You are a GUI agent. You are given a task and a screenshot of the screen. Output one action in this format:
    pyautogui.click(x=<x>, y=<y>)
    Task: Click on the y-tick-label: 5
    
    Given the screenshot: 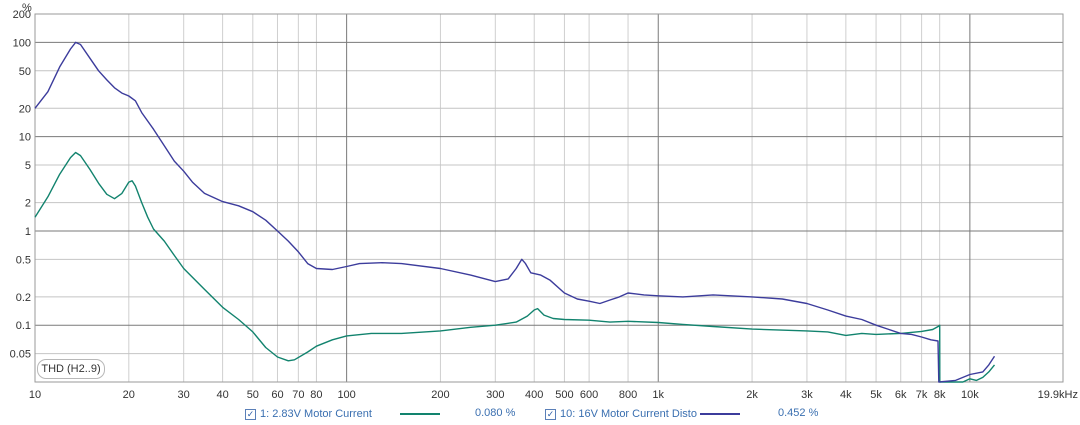 What is the action you would take?
    pyautogui.click(x=28, y=166)
    